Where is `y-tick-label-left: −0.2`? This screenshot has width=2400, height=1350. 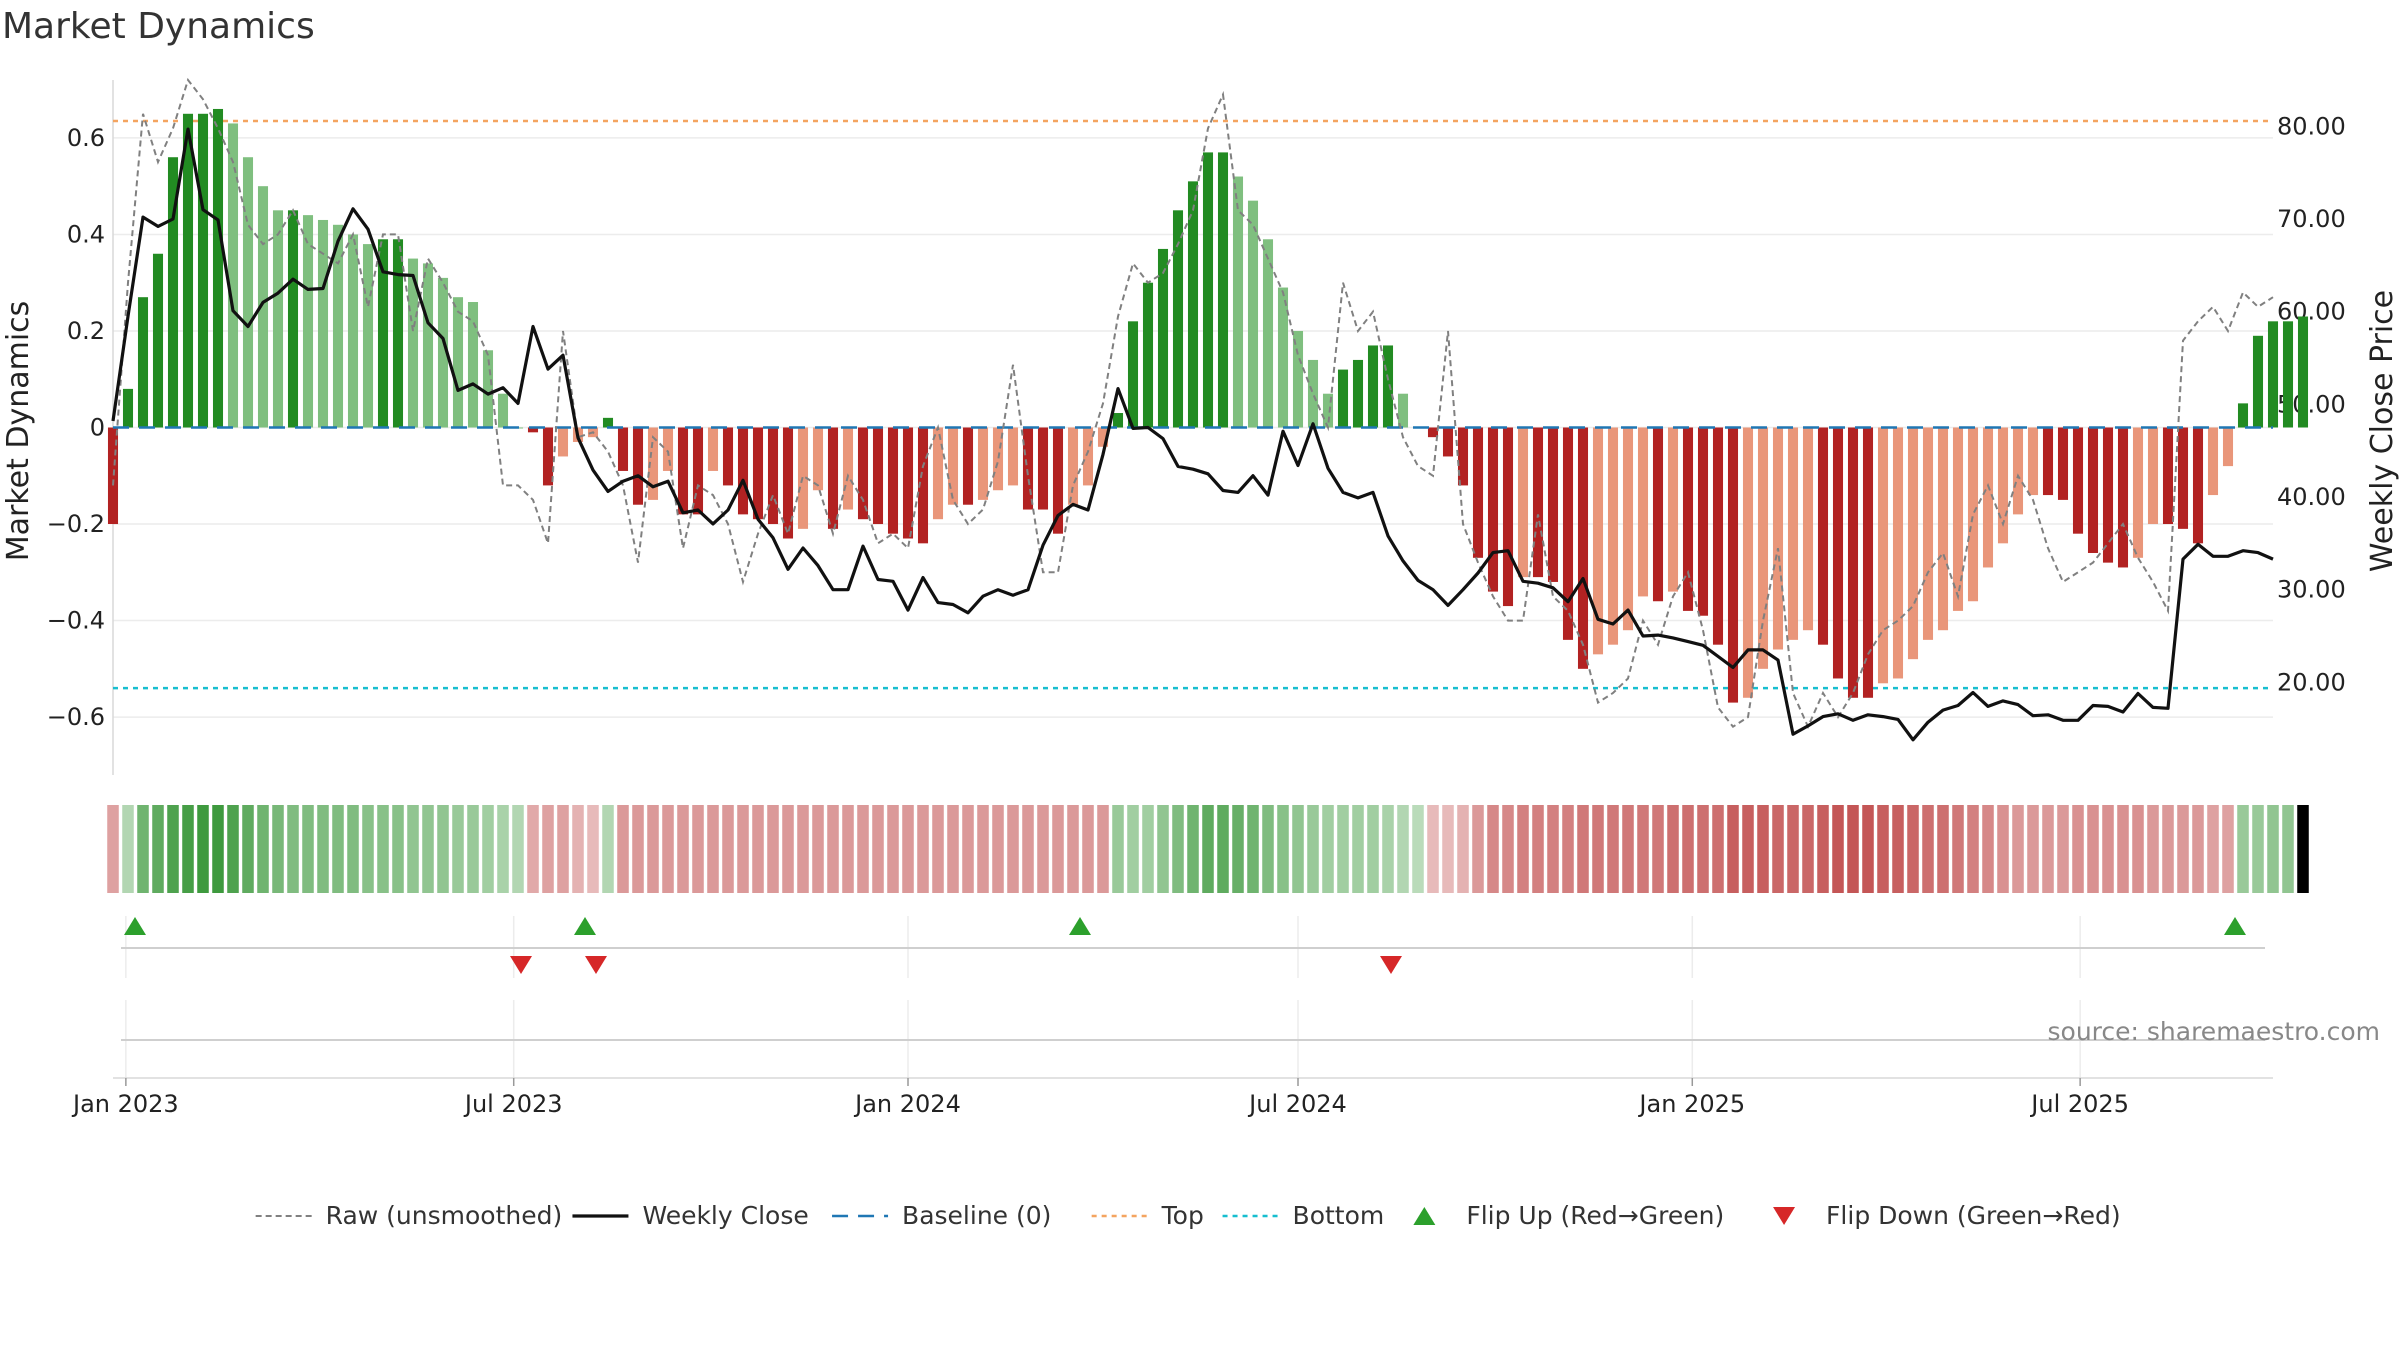
y-tick-label-left: −0.2 is located at coordinates (76, 524).